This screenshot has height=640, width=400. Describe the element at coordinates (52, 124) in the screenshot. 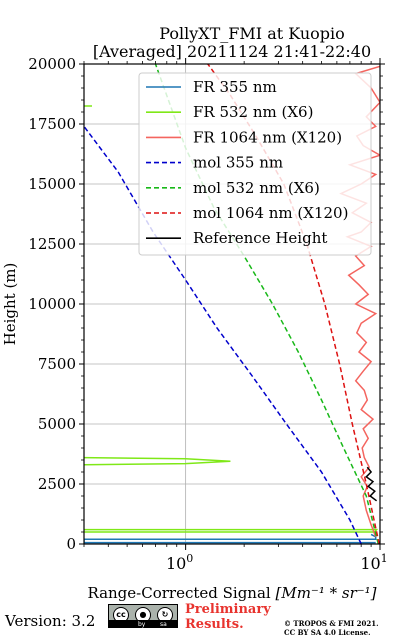

I see `y-tick-label: 17500` at that location.